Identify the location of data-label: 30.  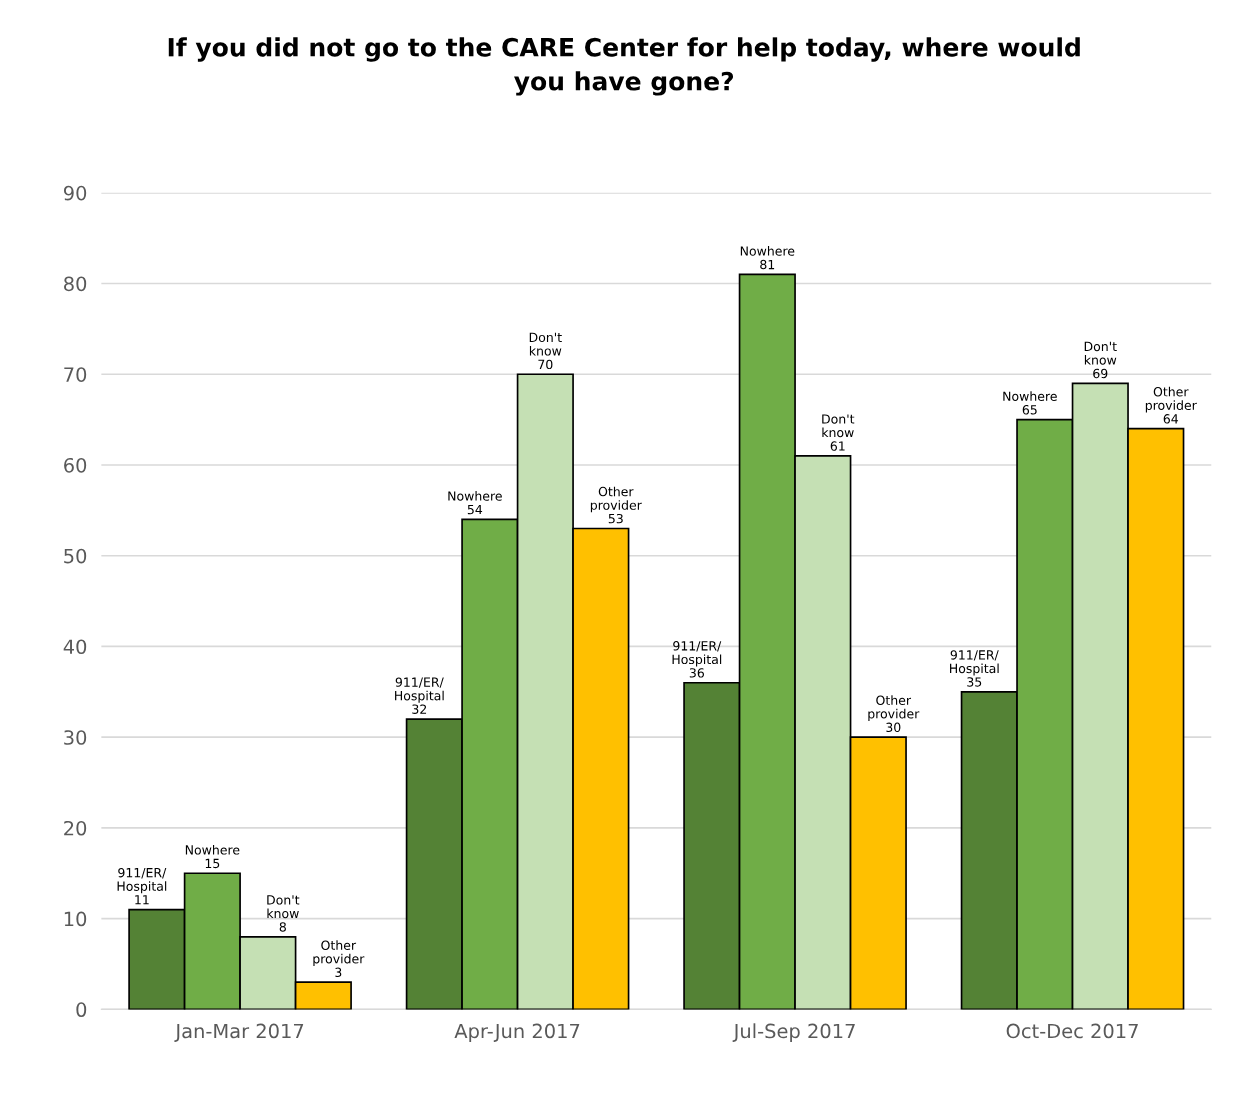
(893, 727).